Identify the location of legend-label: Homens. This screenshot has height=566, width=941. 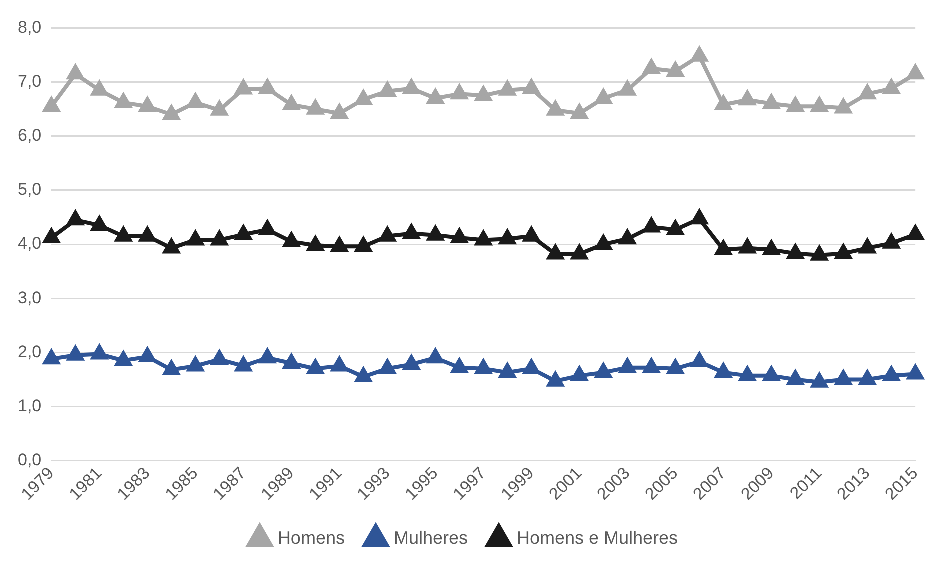
(311, 538).